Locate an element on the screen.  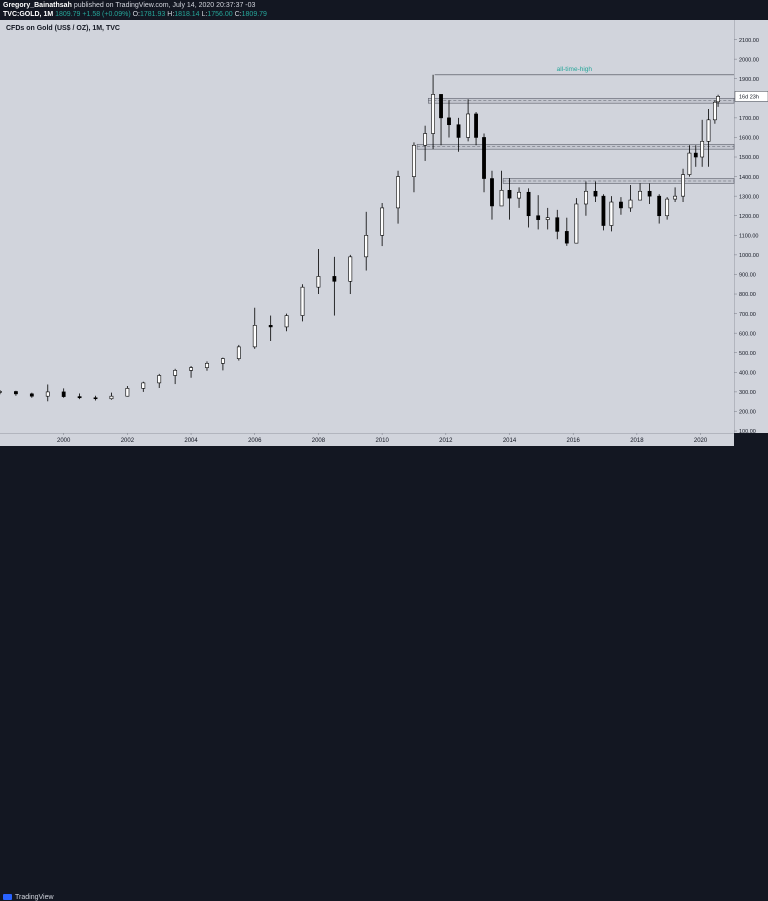
open-value: 1781.93 is located at coordinates (153, 14).